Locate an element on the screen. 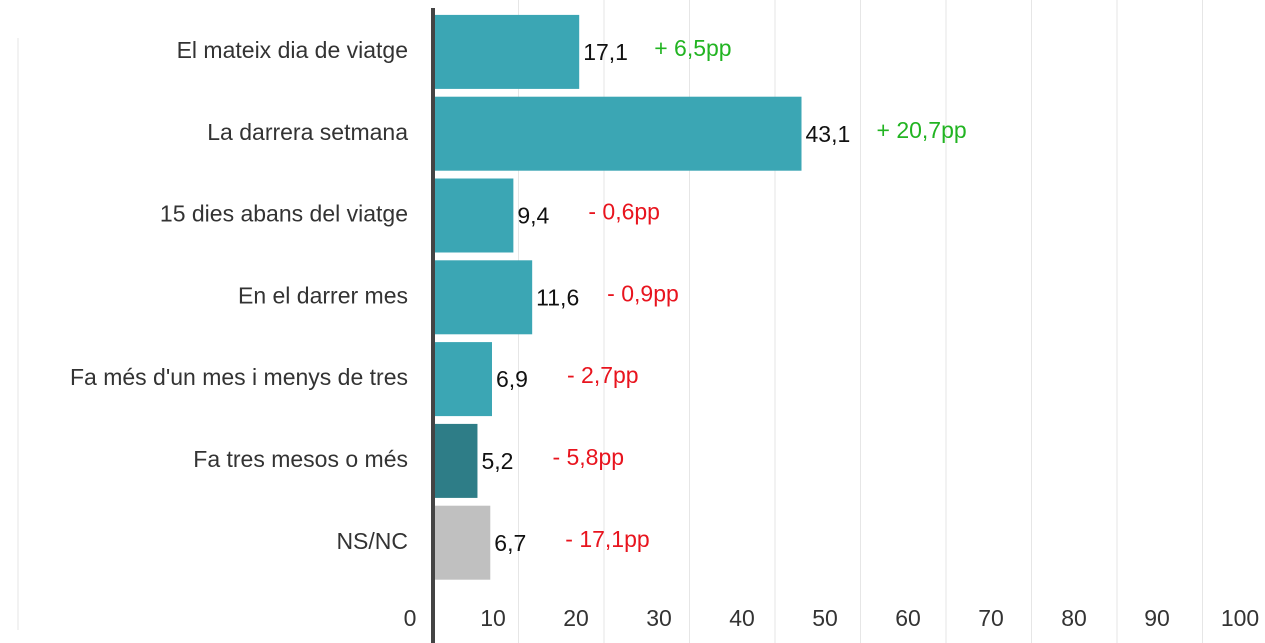  x-tick-label: 50 is located at coordinates (825, 618).